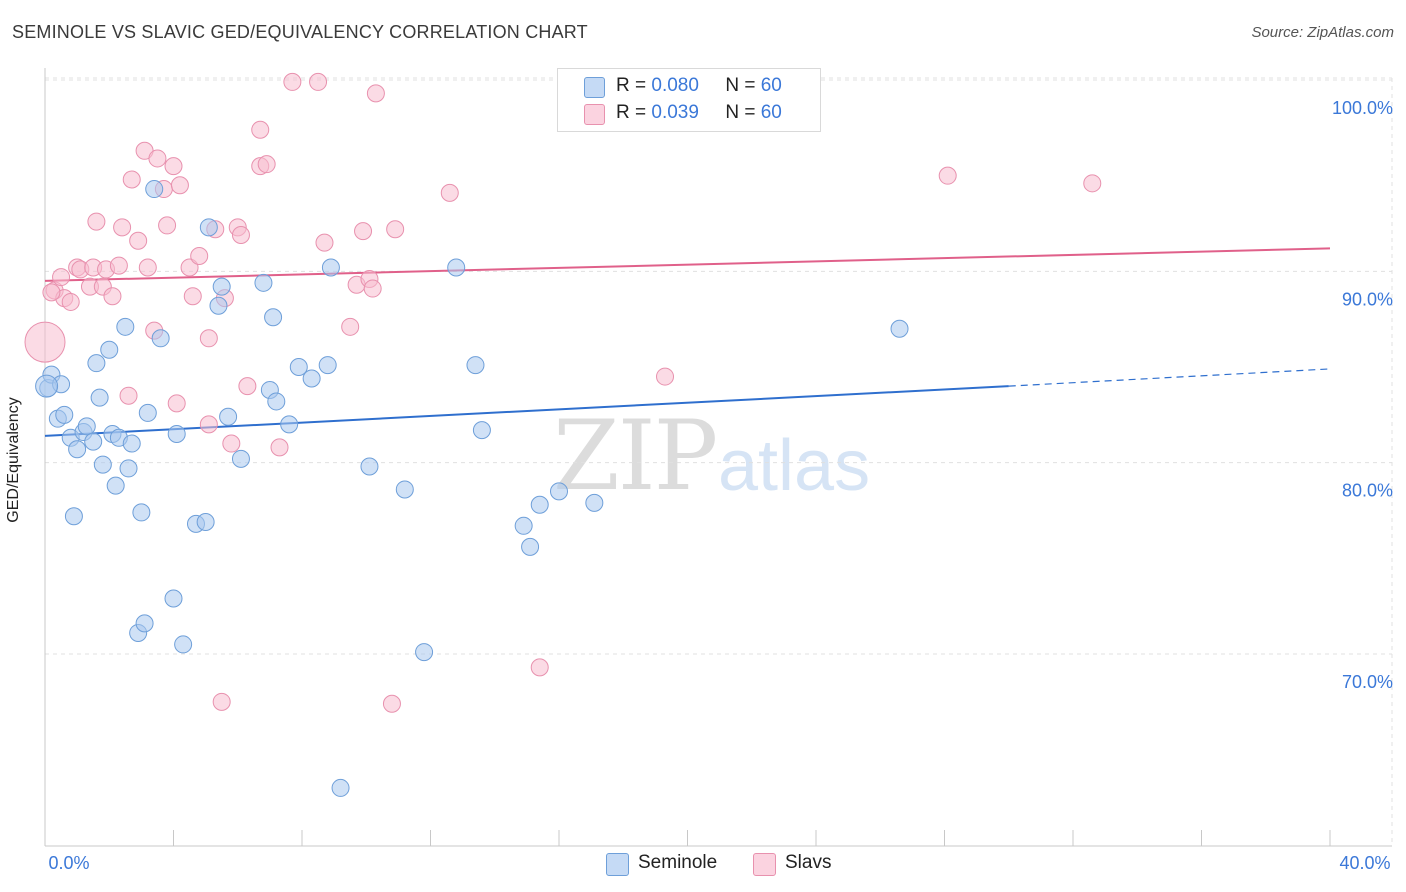 The height and width of the screenshot is (892, 1406). Describe the element at coordinates (771, 112) in the screenshot. I see `legend-n-value-slavs: 60` at that location.